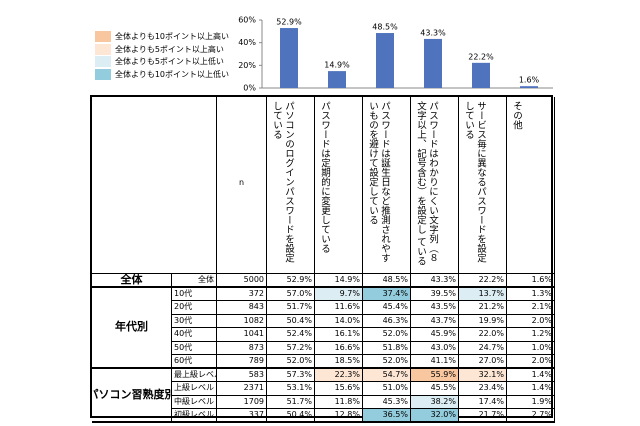  I want to click on data-cell: 27.0%, so click(483, 362).